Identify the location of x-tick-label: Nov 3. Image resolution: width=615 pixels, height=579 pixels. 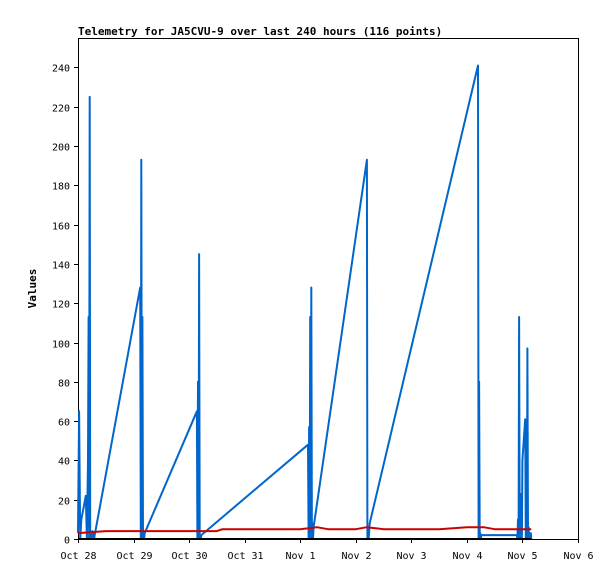
(411, 556).